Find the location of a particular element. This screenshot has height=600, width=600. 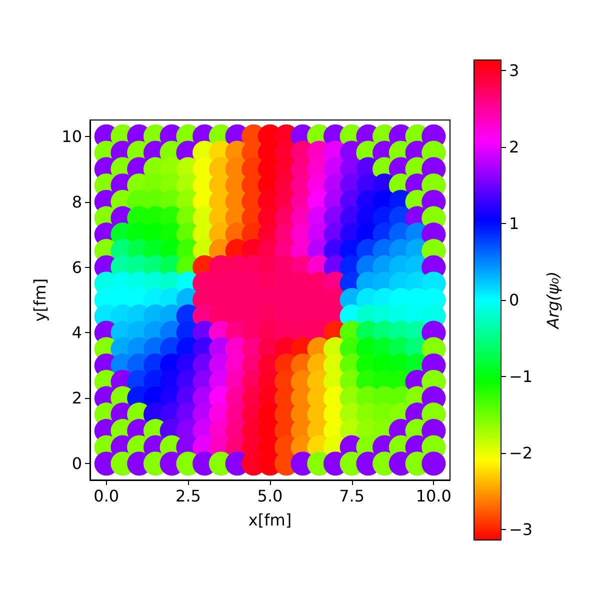

y-axis-title: y[fm] is located at coordinates (40, 300).